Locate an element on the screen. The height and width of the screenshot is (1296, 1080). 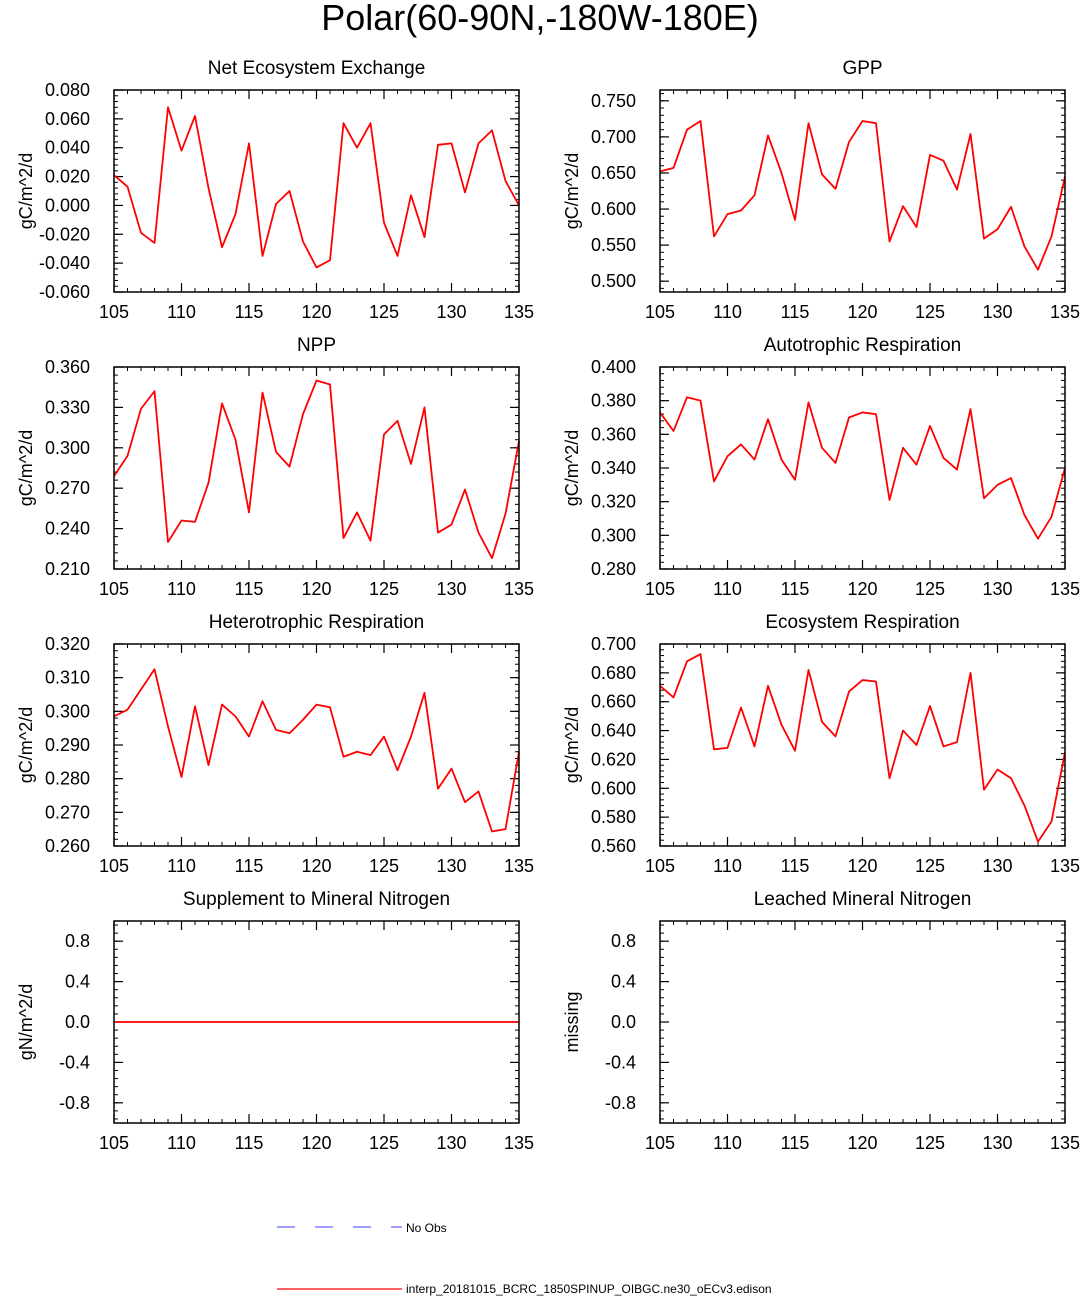
y-tick-label: -0.4 is located at coordinates (620, 1062).